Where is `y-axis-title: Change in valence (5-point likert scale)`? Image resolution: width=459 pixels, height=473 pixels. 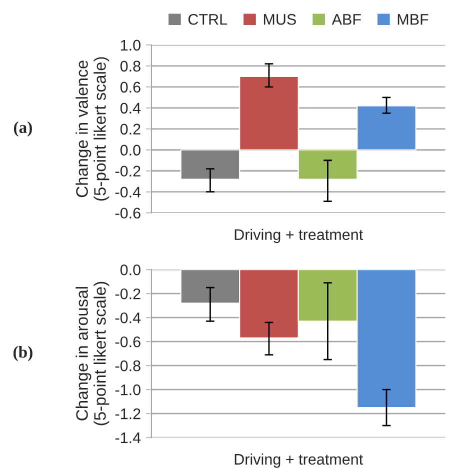 y-axis-title: Change in valence (5-point likert scale) is located at coordinates (93, 129).